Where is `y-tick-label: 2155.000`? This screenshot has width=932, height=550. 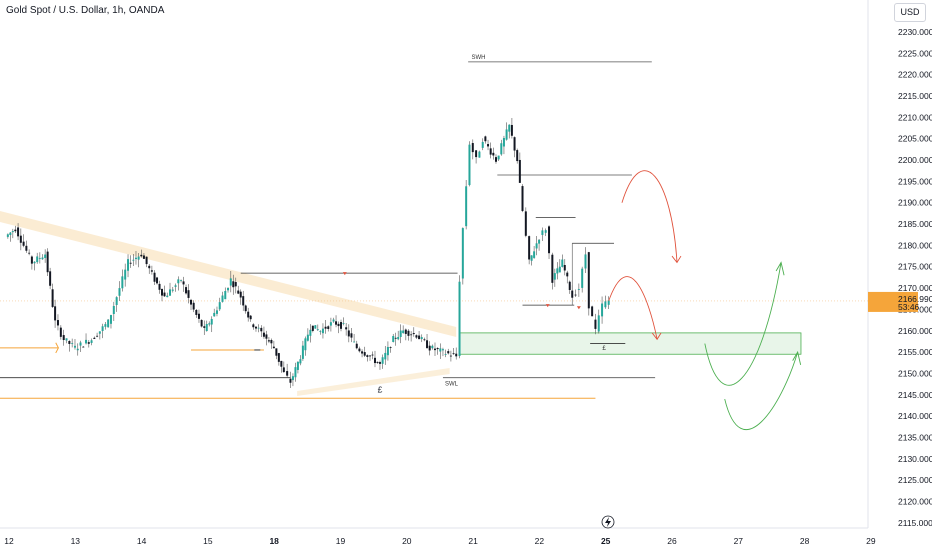
y-tick-label: 2155.000 is located at coordinates (915, 352).